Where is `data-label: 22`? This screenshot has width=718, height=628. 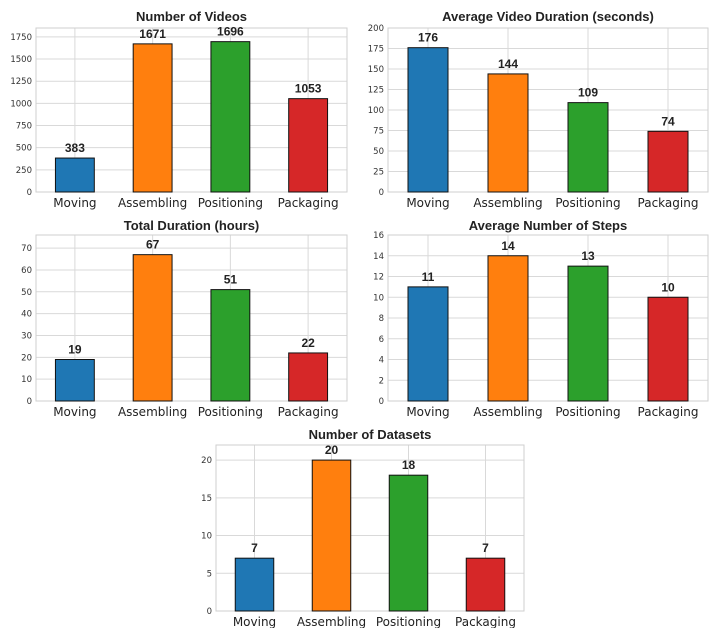 data-label: 22 is located at coordinates (308, 343).